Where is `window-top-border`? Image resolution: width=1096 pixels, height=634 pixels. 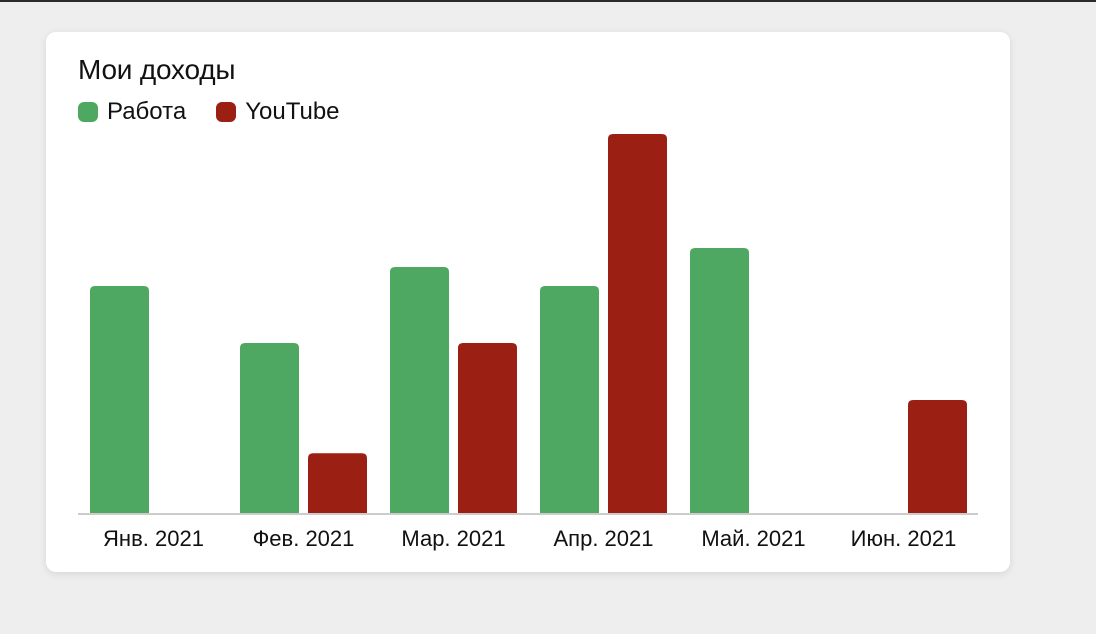
window-top-border is located at coordinates (548, 1).